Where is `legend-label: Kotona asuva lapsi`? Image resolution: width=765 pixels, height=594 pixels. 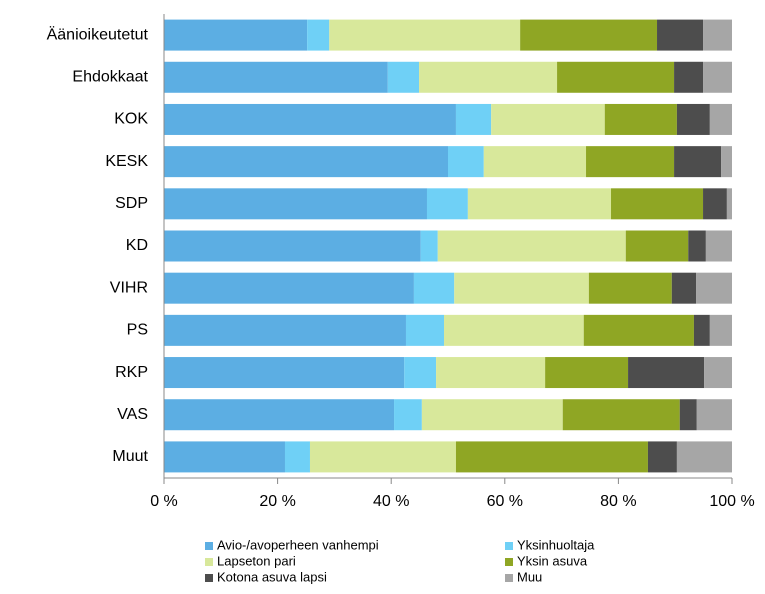
legend-label: Kotona asuva lapsi is located at coordinates (272, 576).